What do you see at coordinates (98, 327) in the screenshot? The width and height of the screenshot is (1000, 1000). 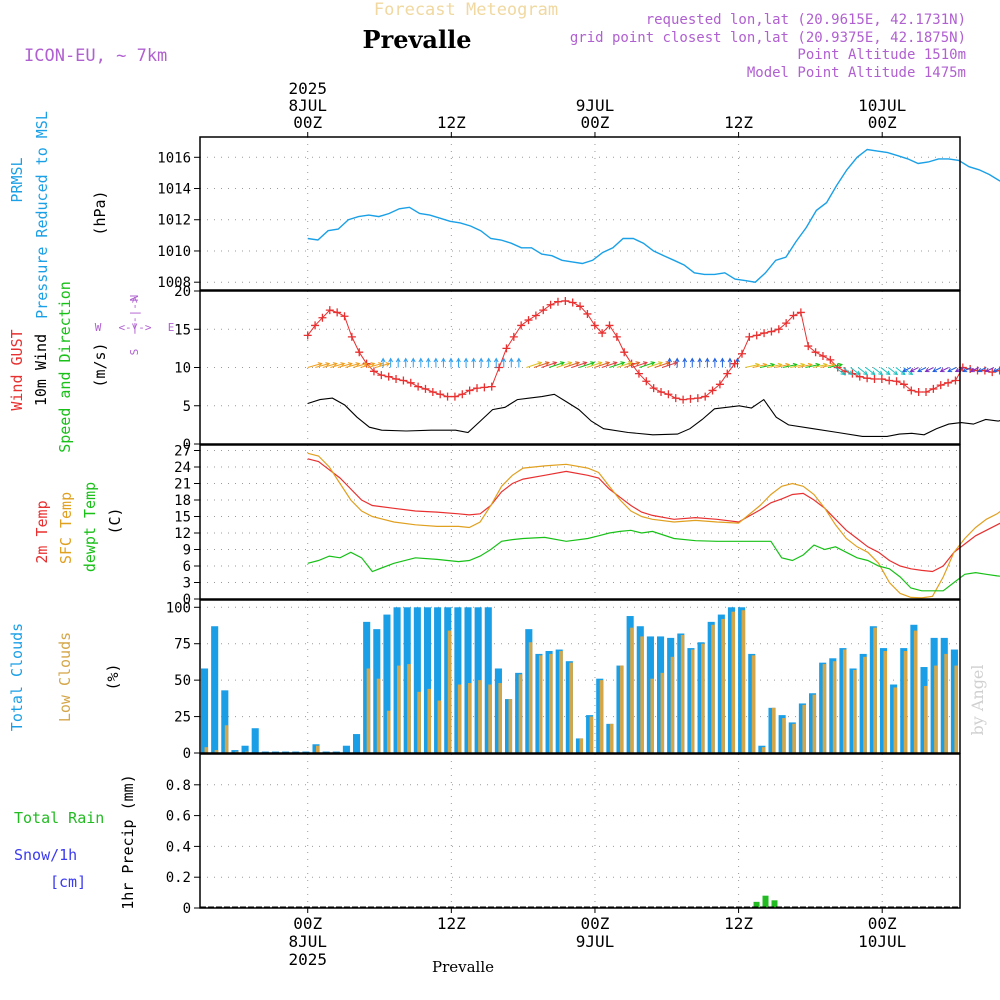 I see `compass-w: W` at bounding box center [98, 327].